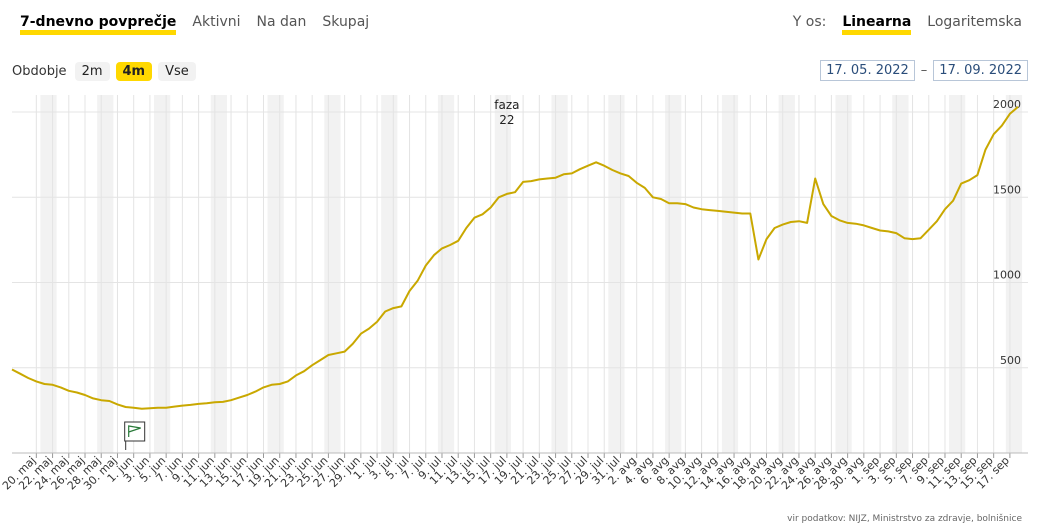 The image size is (1042, 528). What do you see at coordinates (1007, 104) in the screenshot?
I see `y-tick-label: 2000` at bounding box center [1007, 104].